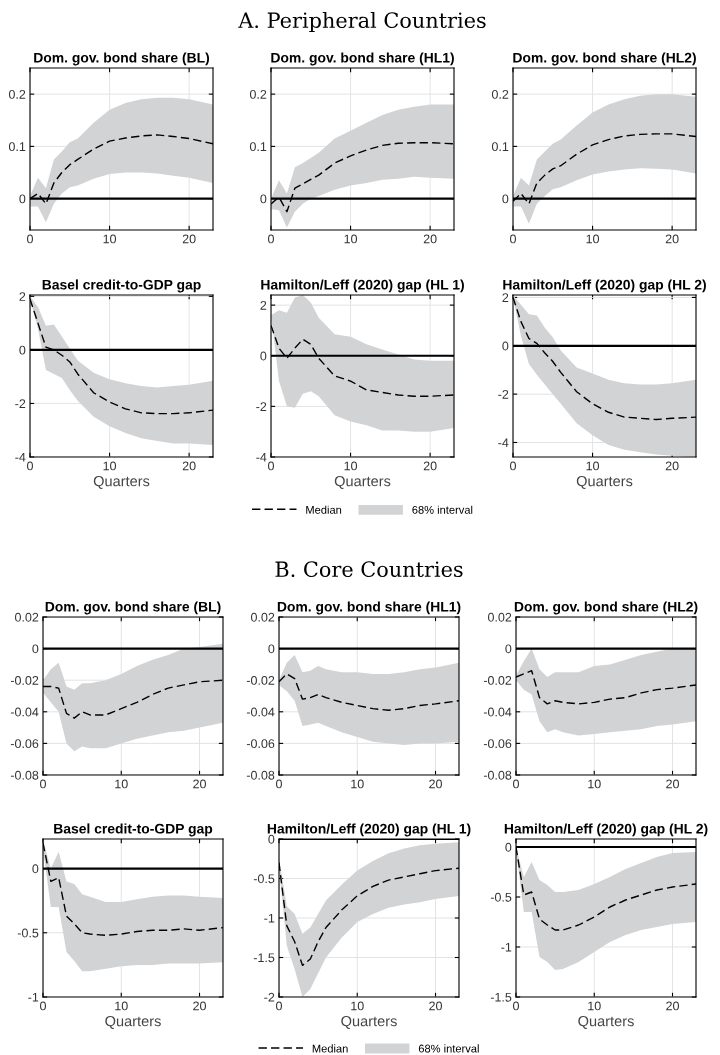 This screenshot has height=1055, width=720. I want to click on chart-subtitle: A. Peripheral Countries, so click(362, 22).